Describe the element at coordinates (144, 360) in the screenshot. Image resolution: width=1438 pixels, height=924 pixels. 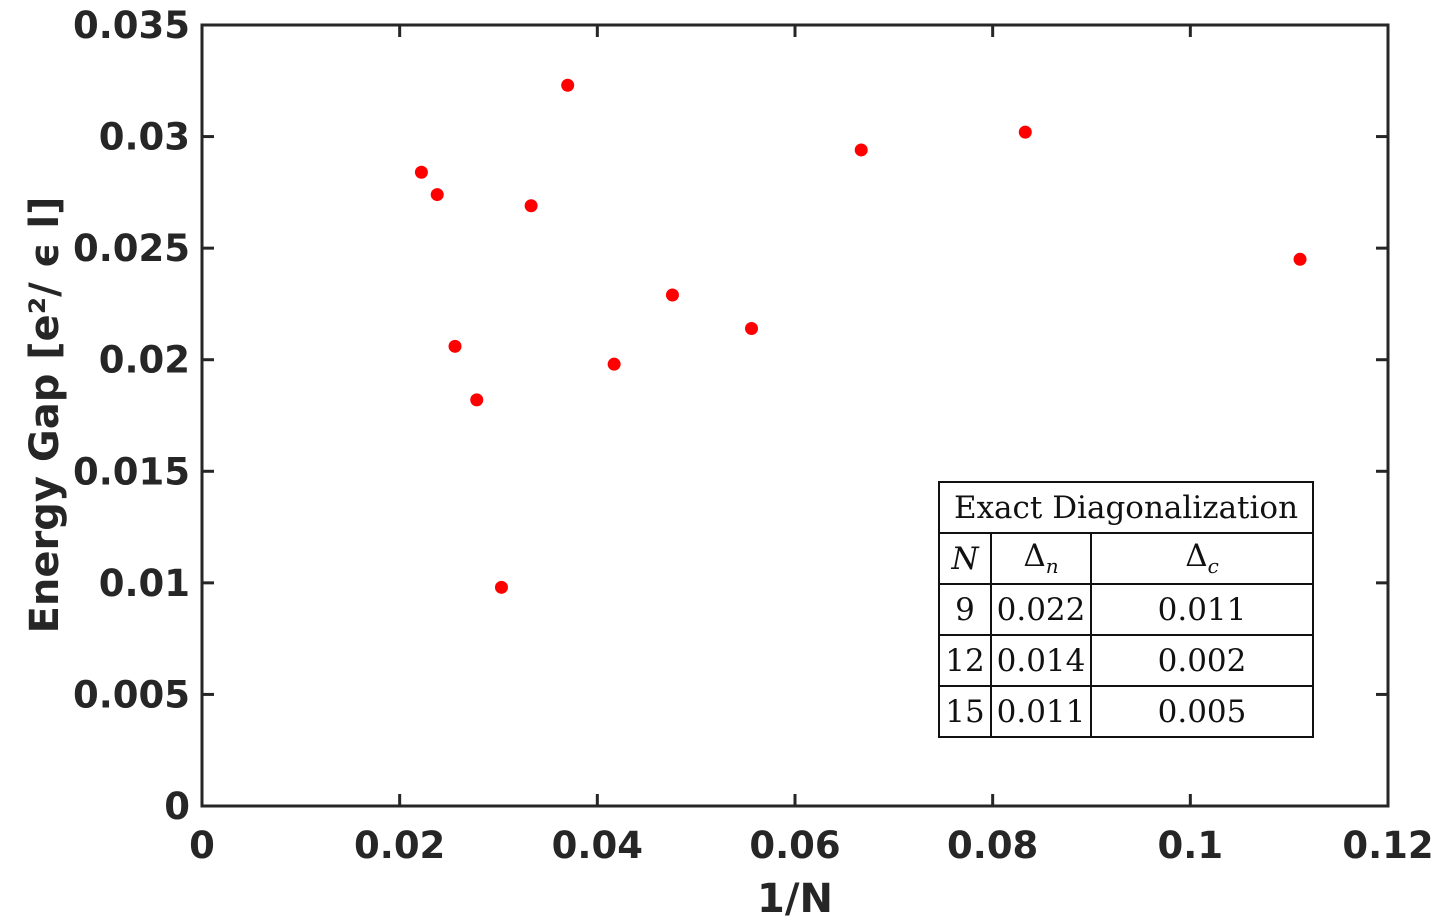
I see `y-tick-label: 0.02` at that location.